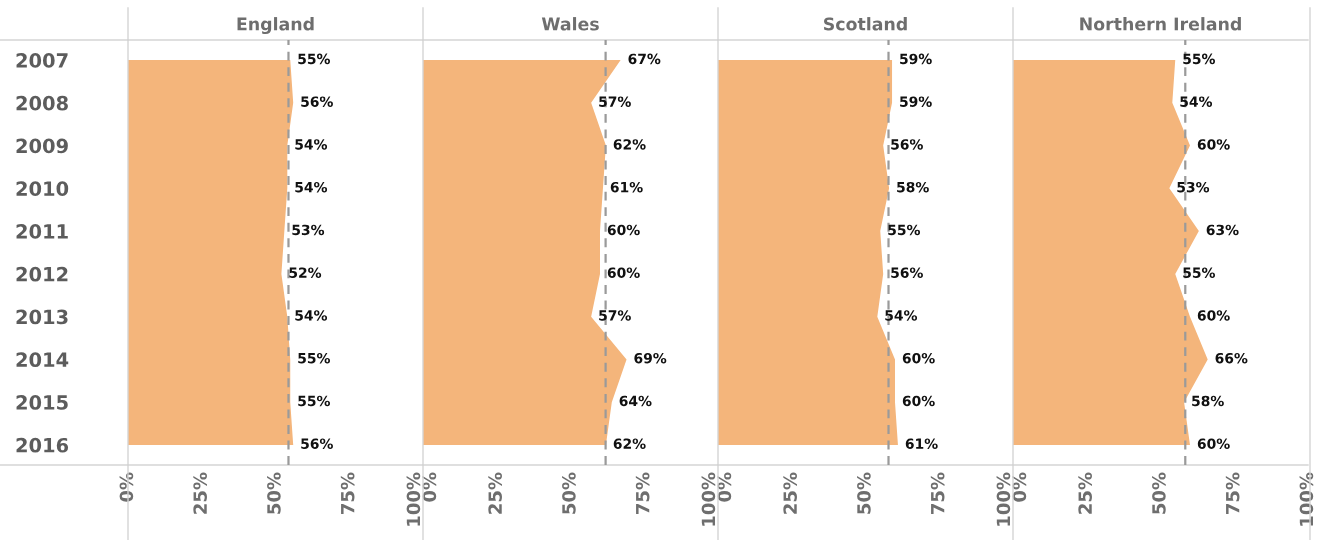 Image resolution: width=1320 pixels, height=540 pixels. I want to click on y-tick-label: 2012, so click(42, 274).